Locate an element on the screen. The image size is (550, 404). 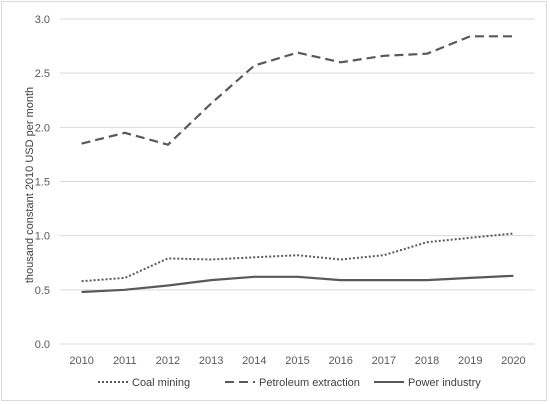
y-tick-label: 2.5 is located at coordinates (42, 74).